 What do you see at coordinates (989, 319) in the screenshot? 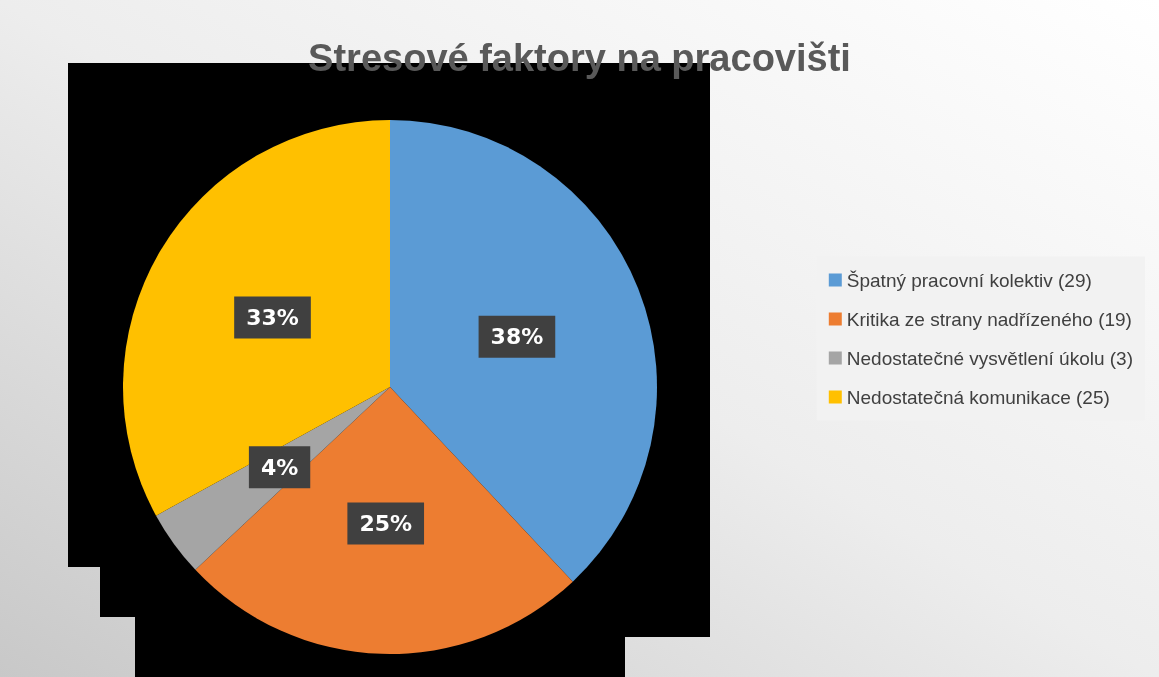
I see `legend-label: Kritika ze strany nadřízeného (19)` at bounding box center [989, 319].